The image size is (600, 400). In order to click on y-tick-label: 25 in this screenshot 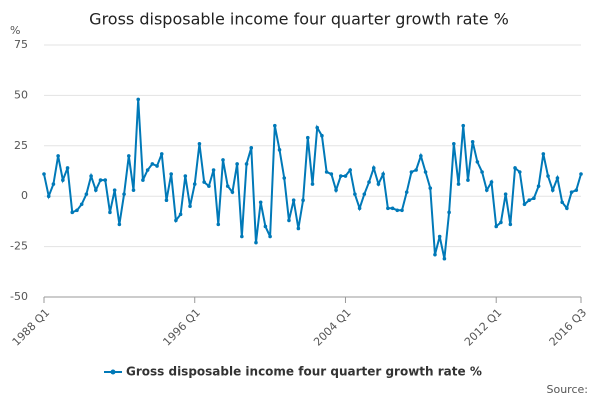, I will do `click(21, 145)`.